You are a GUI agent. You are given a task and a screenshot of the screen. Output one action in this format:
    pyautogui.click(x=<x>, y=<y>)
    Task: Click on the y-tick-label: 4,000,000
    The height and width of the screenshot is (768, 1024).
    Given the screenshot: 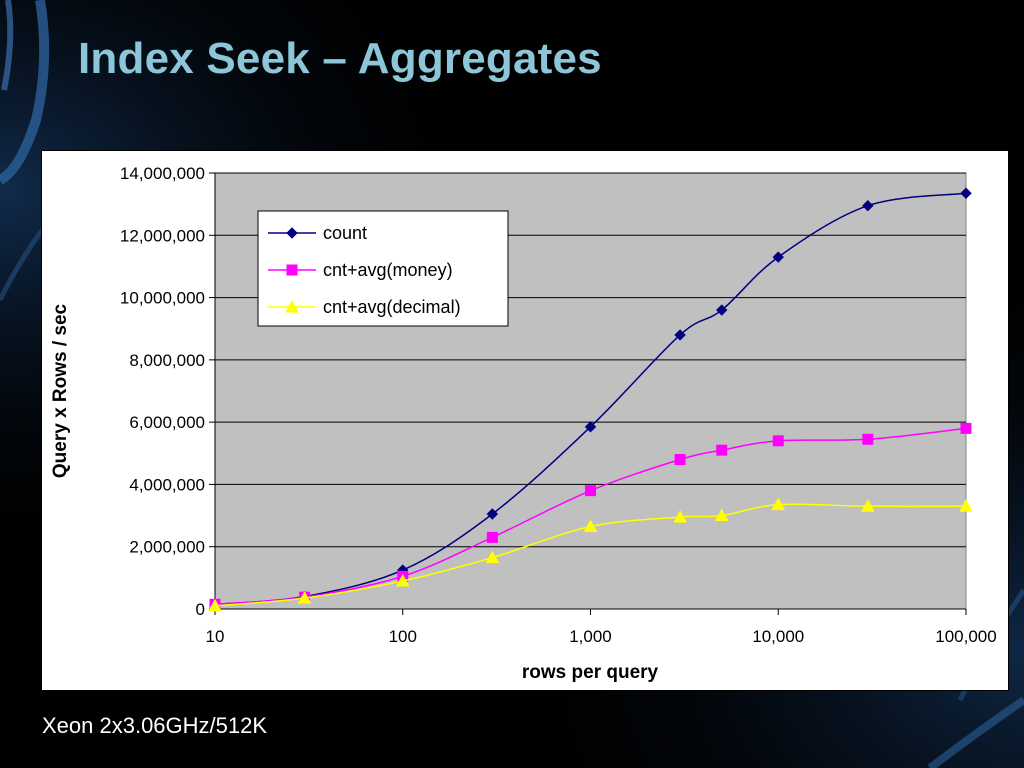 What is the action you would take?
    pyautogui.click(x=167, y=484)
    